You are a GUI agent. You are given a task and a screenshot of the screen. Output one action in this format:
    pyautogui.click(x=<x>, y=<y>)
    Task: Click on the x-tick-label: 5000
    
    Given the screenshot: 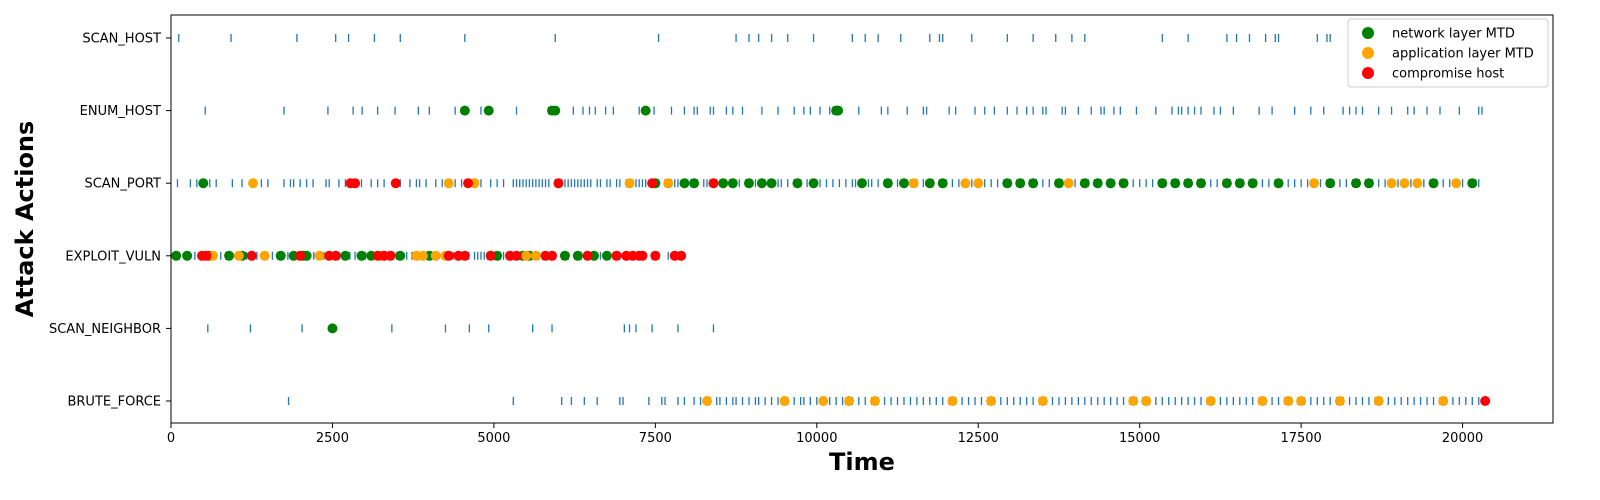 What is the action you would take?
    pyautogui.click(x=493, y=438)
    